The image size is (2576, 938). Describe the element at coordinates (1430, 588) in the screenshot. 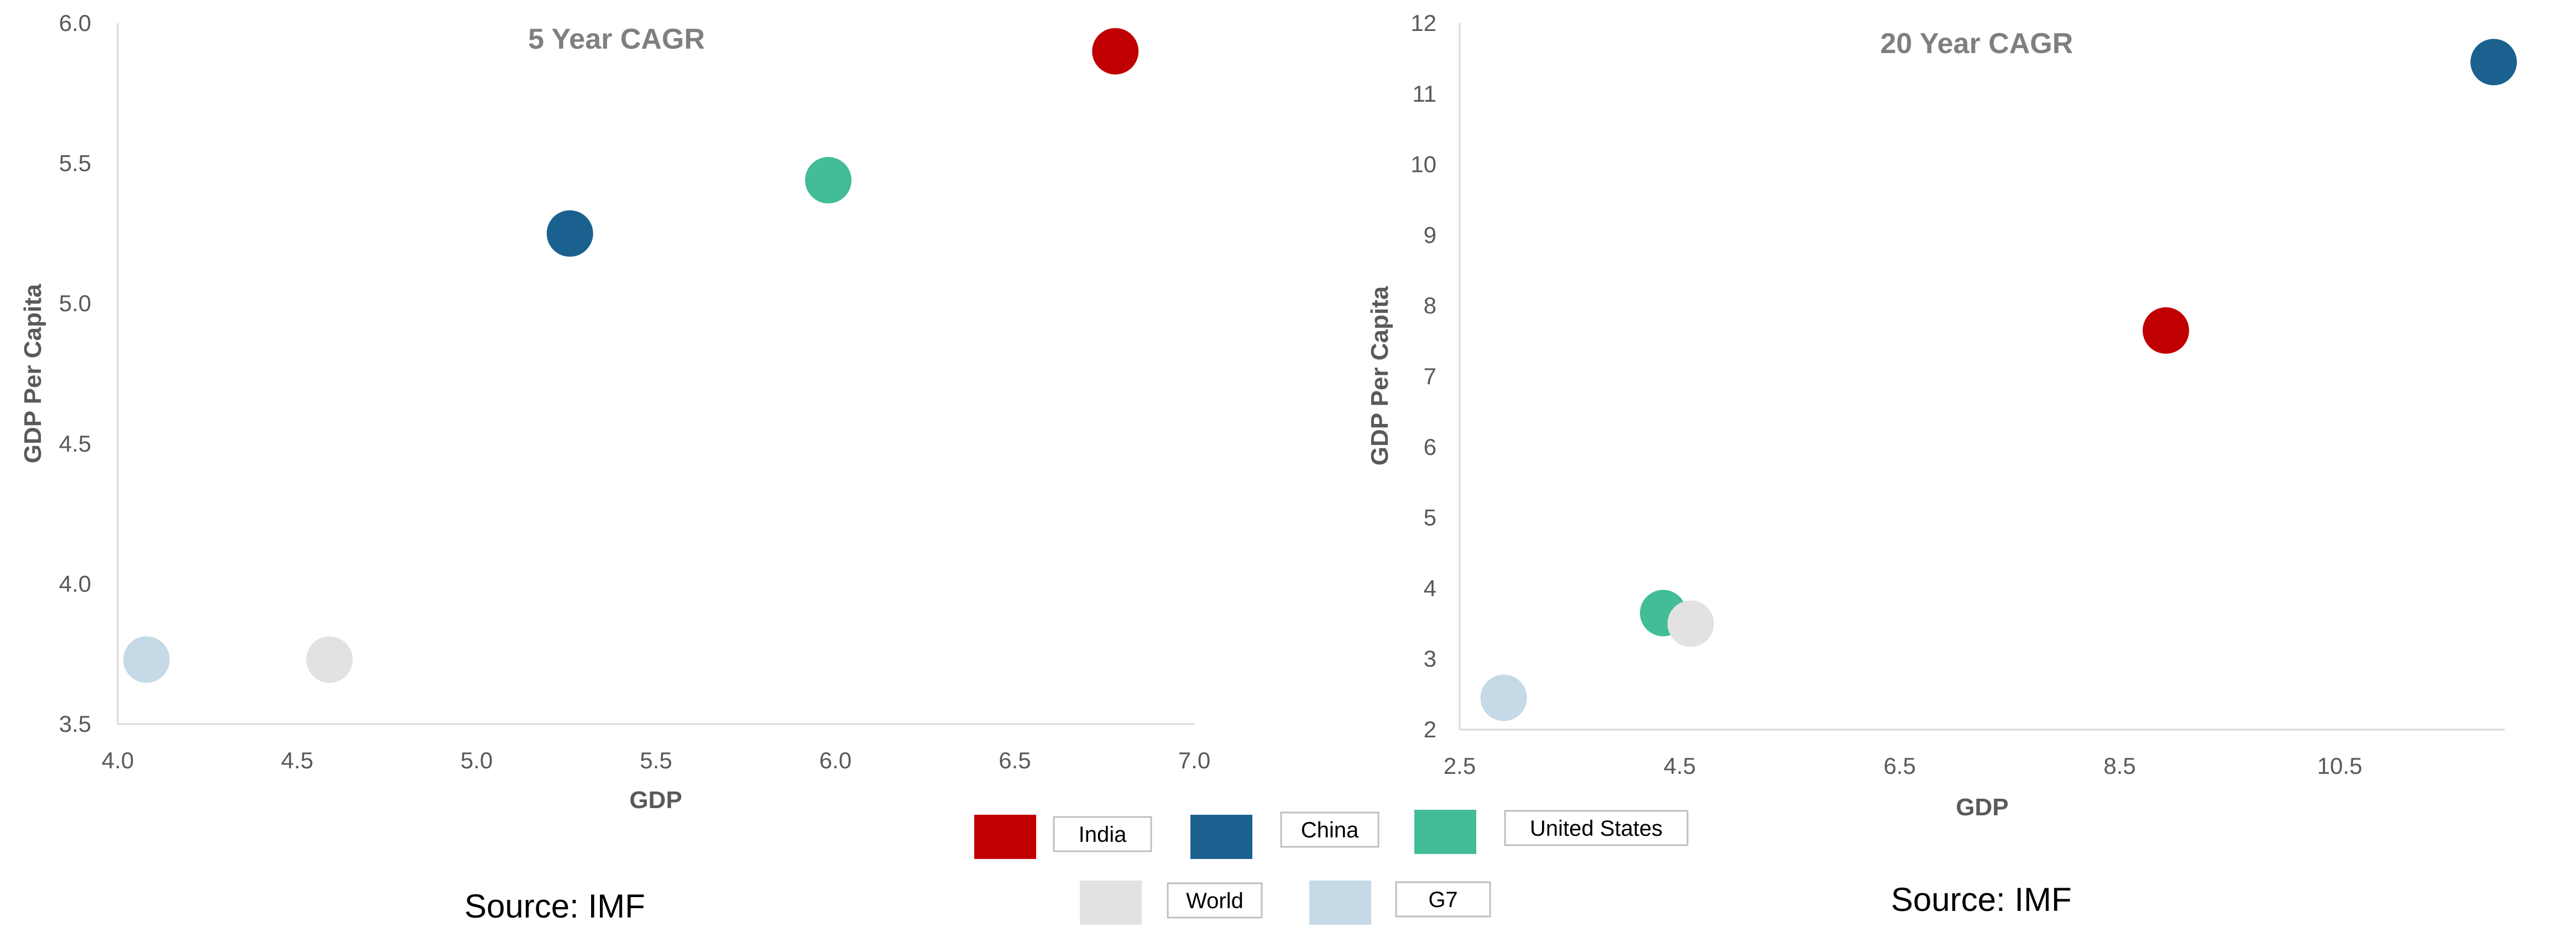

I see `y-tick-label: 4` at that location.